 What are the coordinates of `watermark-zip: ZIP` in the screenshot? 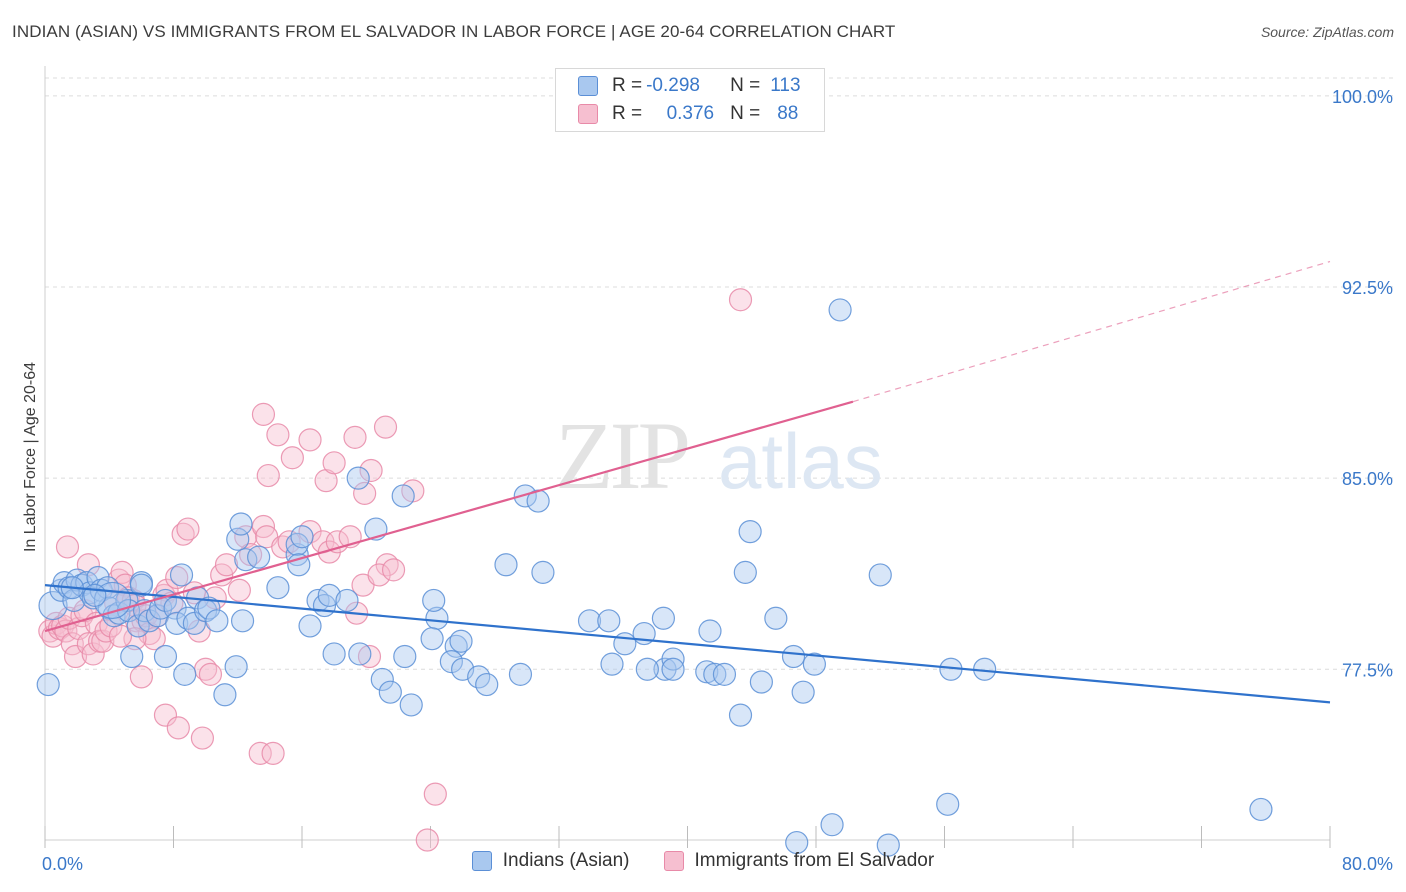 It's located at (621, 455).